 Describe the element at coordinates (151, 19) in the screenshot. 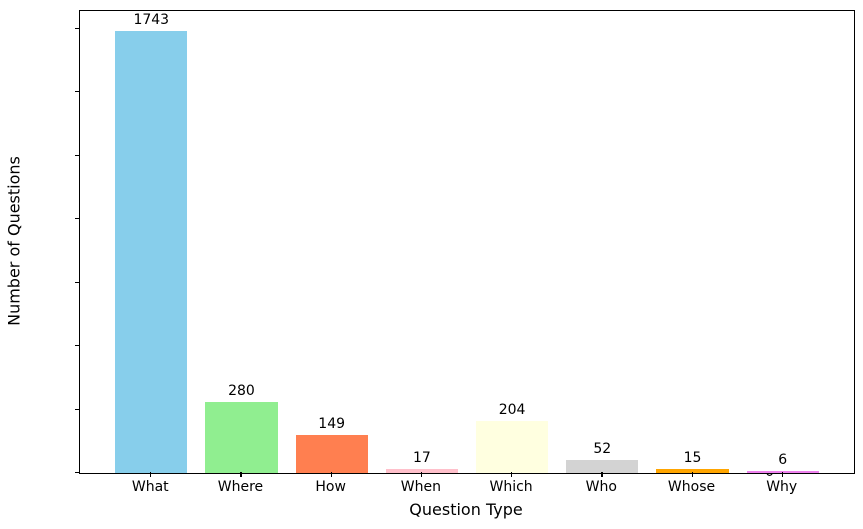

I see `bar-value-label: 1743` at that location.